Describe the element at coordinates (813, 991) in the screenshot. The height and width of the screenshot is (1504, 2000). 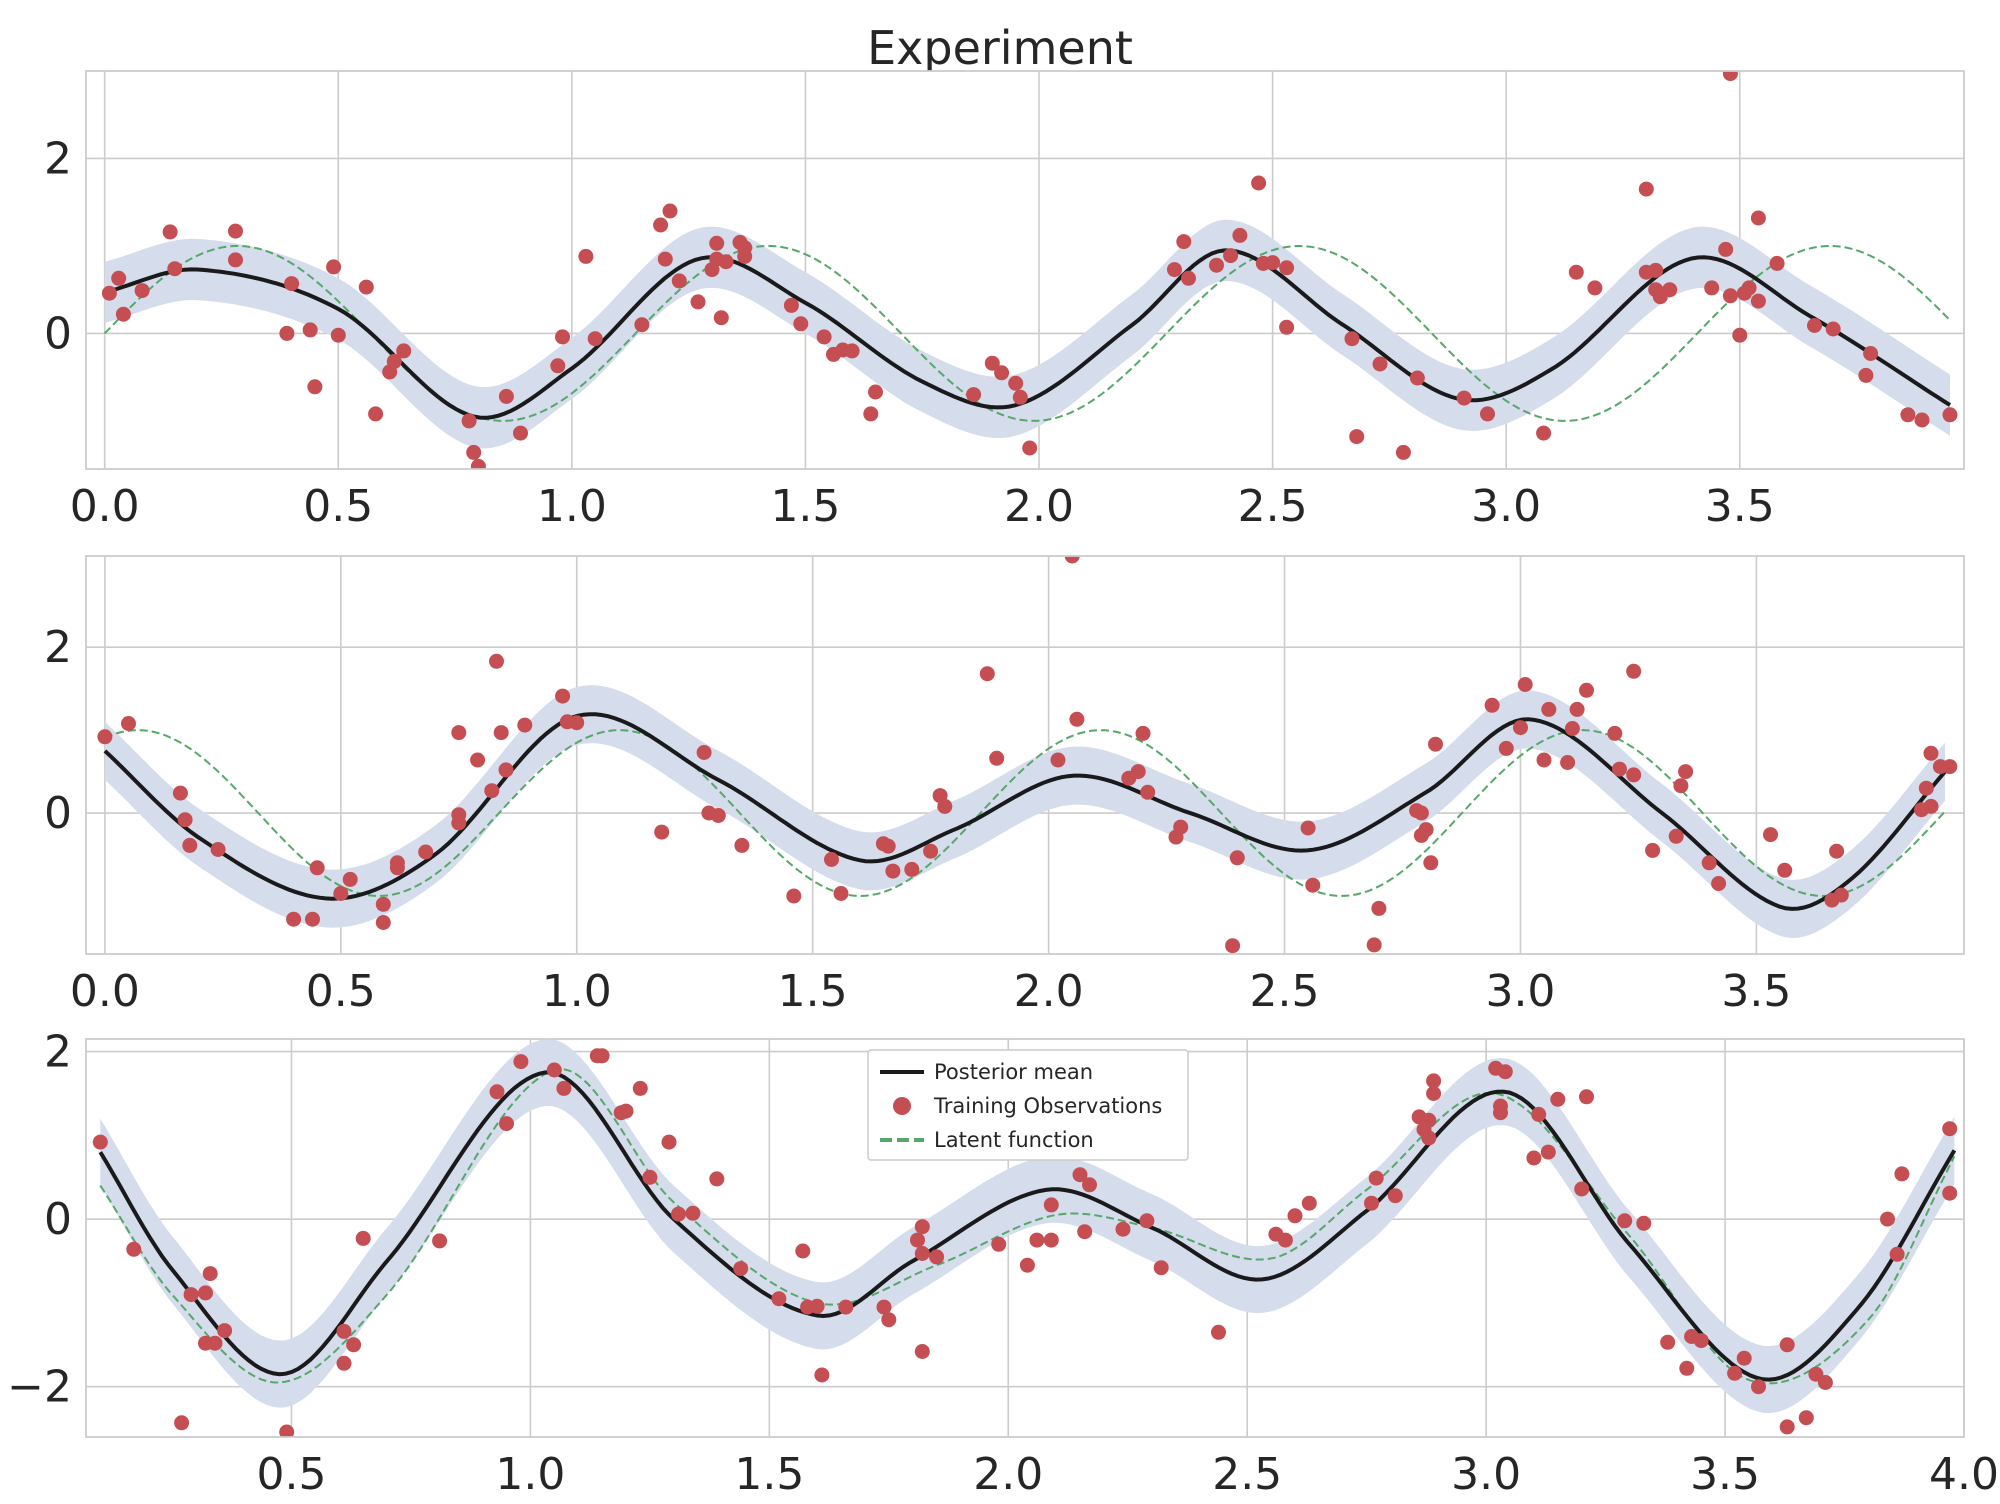
I see `x-tick-label: 1.5` at that location.